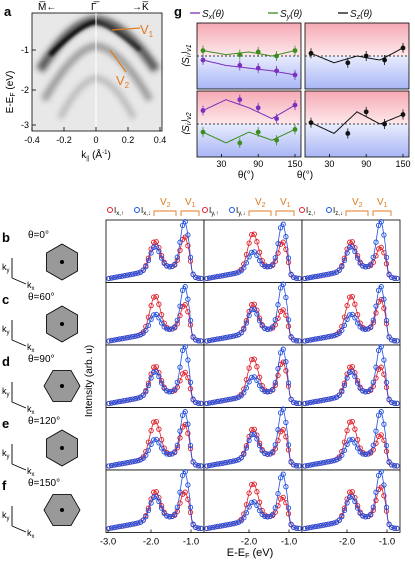 This screenshot has width=415, height=562. I want to click on ky-label: ky, so click(6, 516).